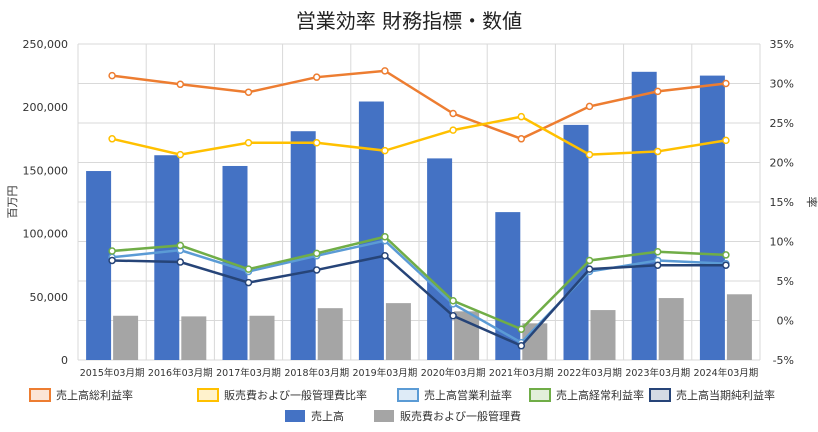 This screenshot has height=432, width=818. Describe the element at coordinates (657, 373) in the screenshot. I see `x-tick-label: 2023年03月期` at that location.